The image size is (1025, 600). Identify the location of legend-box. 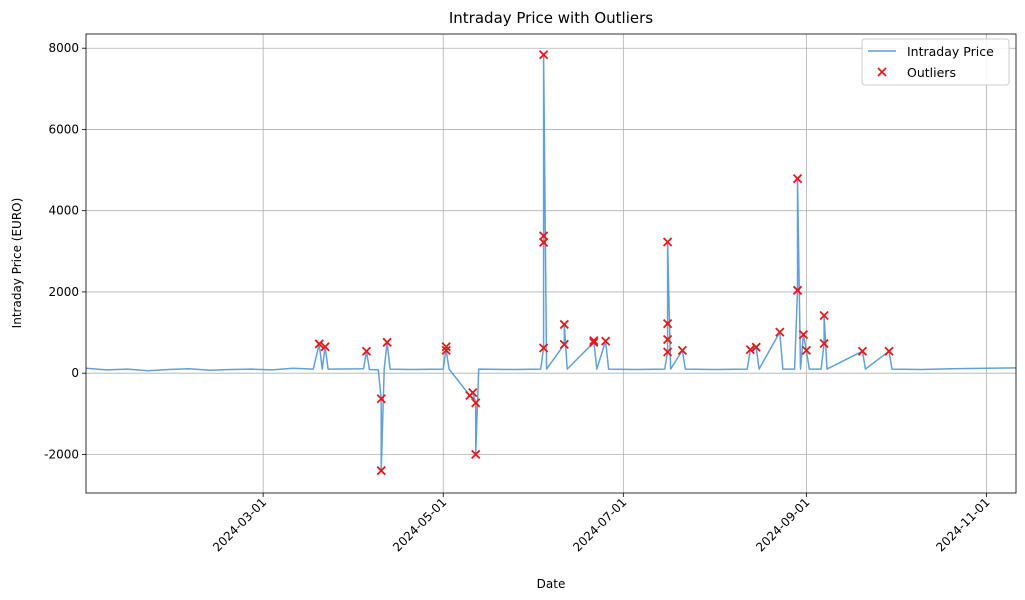
(935, 62).